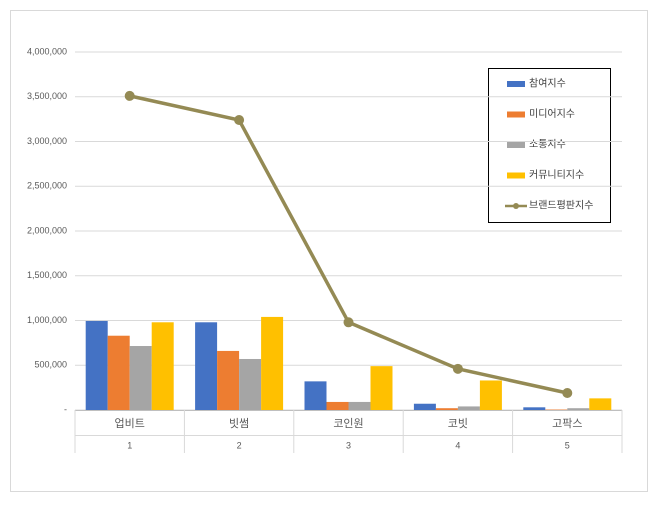  I want to click on x-index-label: 4, so click(457, 445).